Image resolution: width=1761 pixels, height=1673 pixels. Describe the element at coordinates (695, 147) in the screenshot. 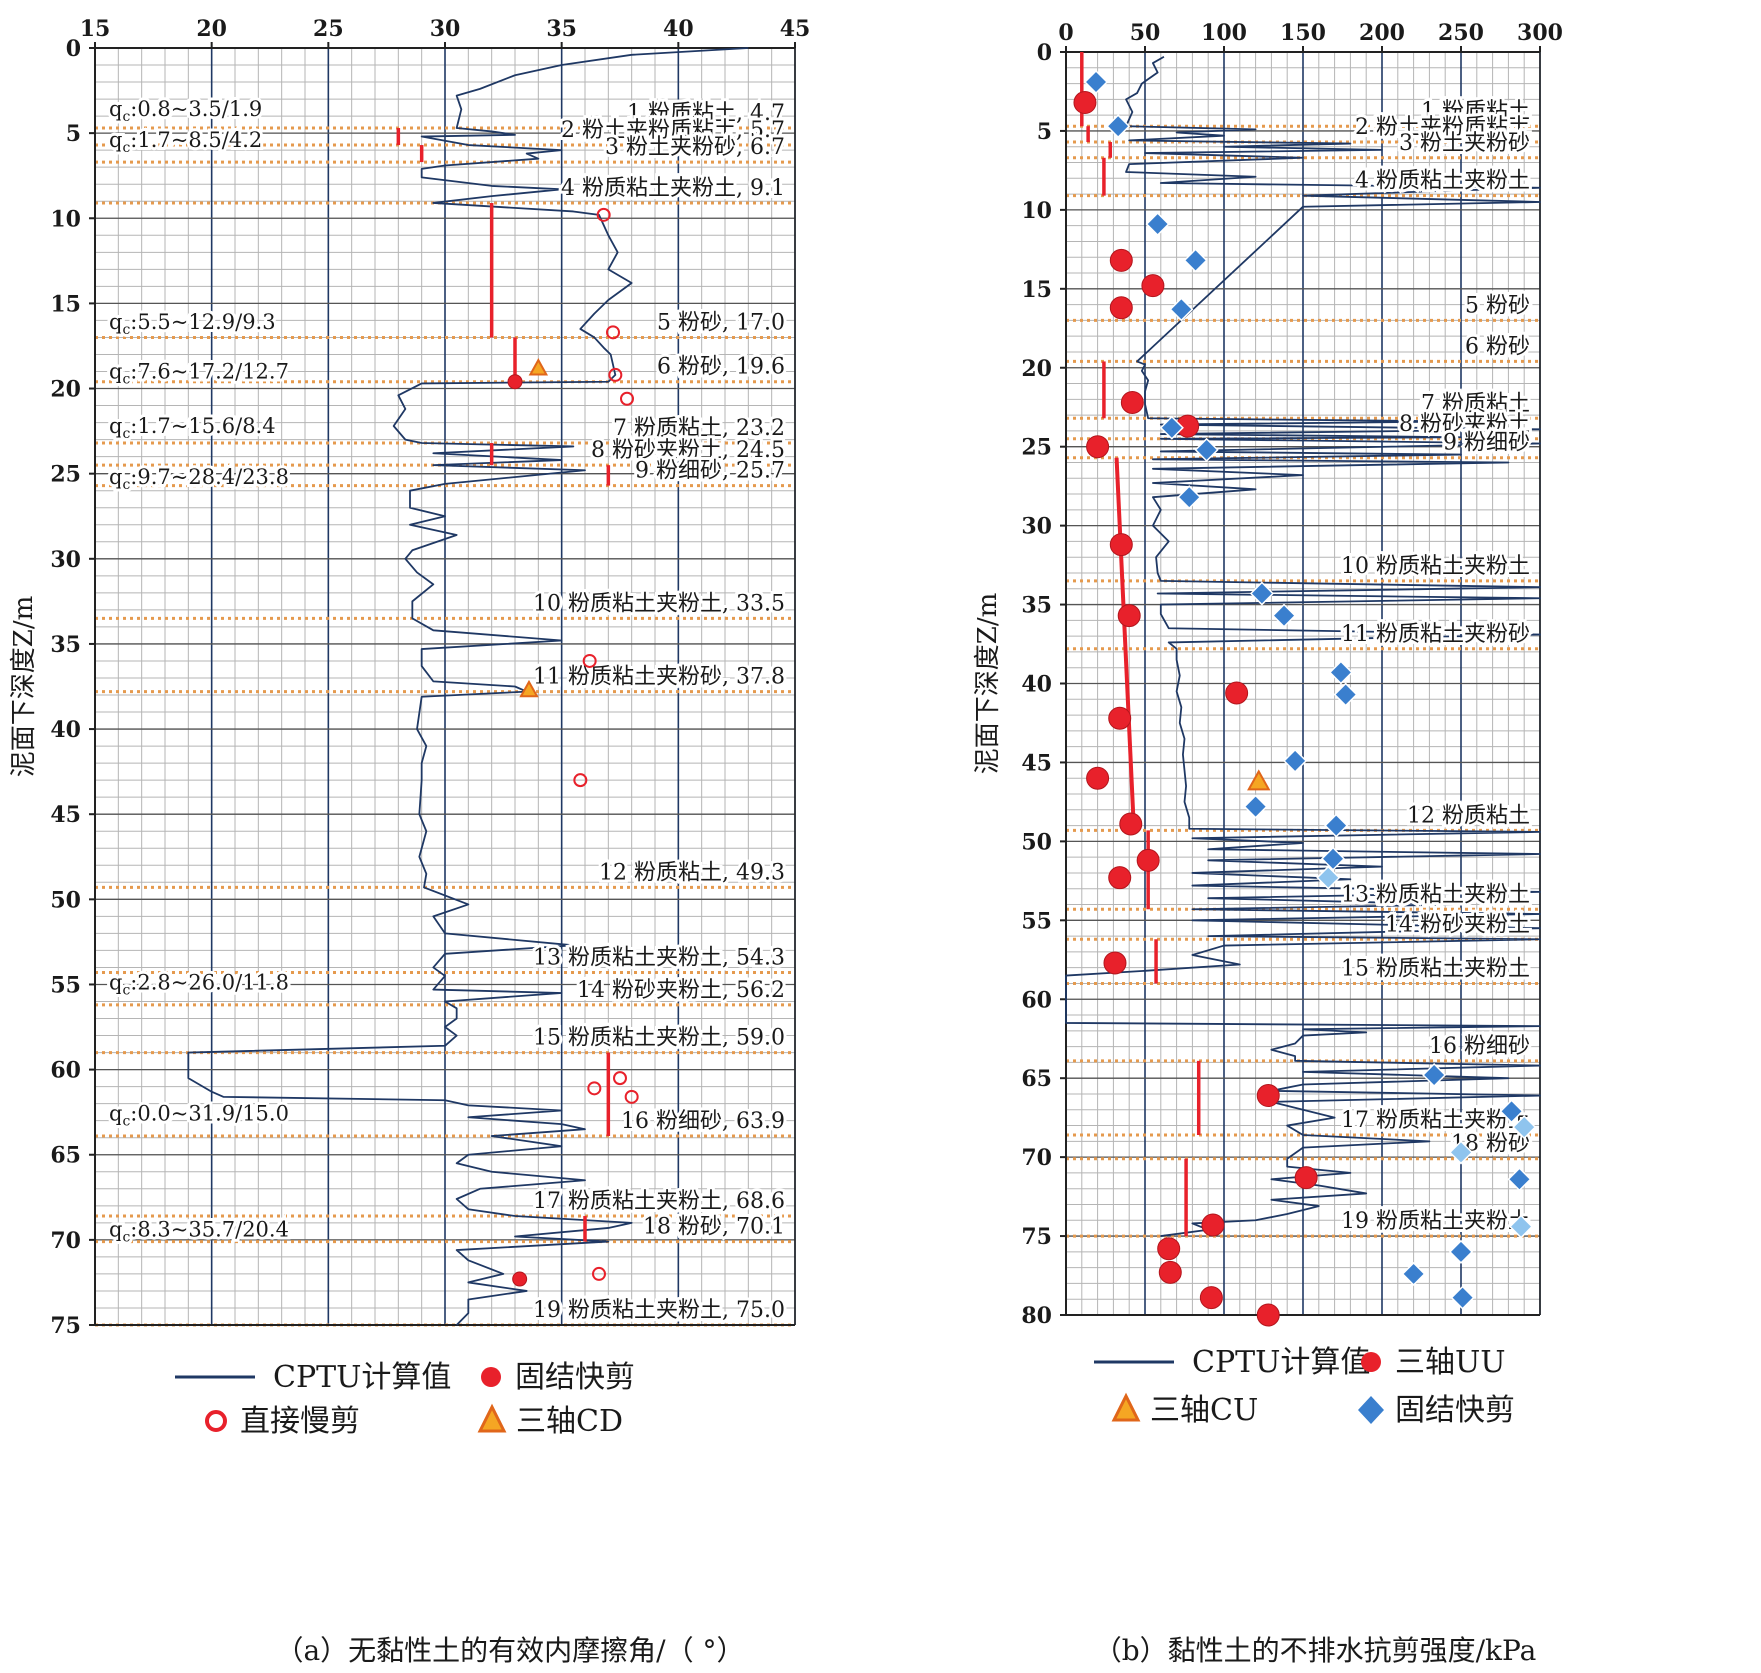

I see `layer-label: 3 粉土夹粉砂, 6.7` at that location.